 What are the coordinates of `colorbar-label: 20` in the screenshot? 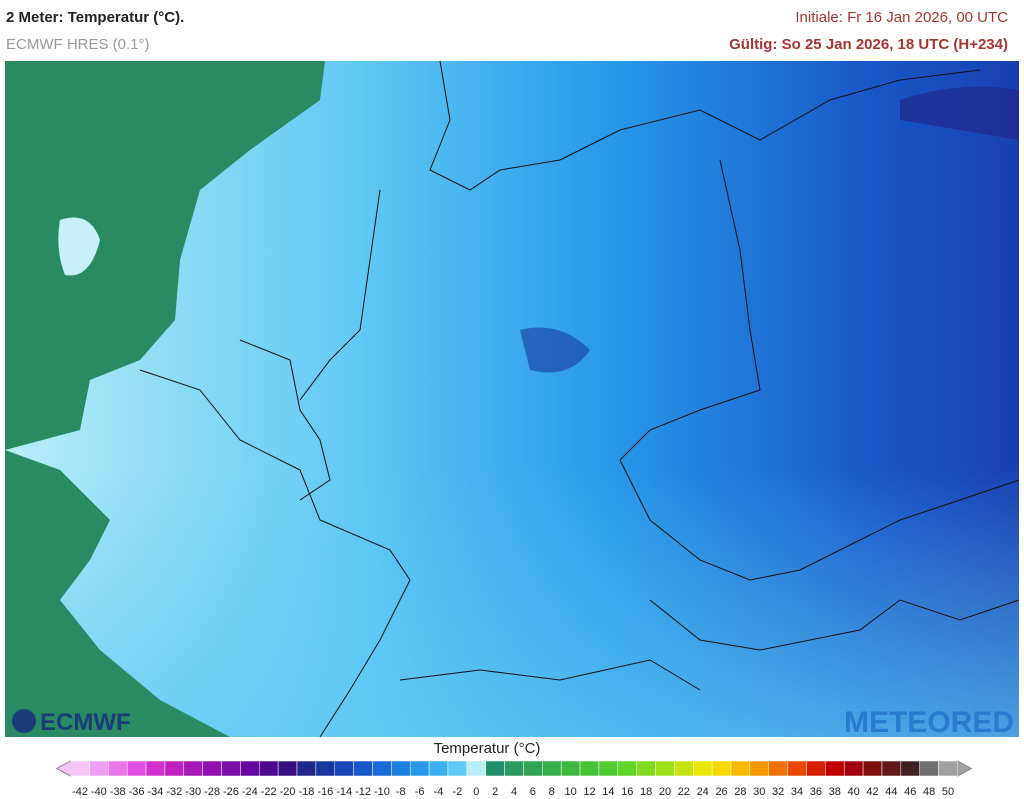 It's located at (665, 792).